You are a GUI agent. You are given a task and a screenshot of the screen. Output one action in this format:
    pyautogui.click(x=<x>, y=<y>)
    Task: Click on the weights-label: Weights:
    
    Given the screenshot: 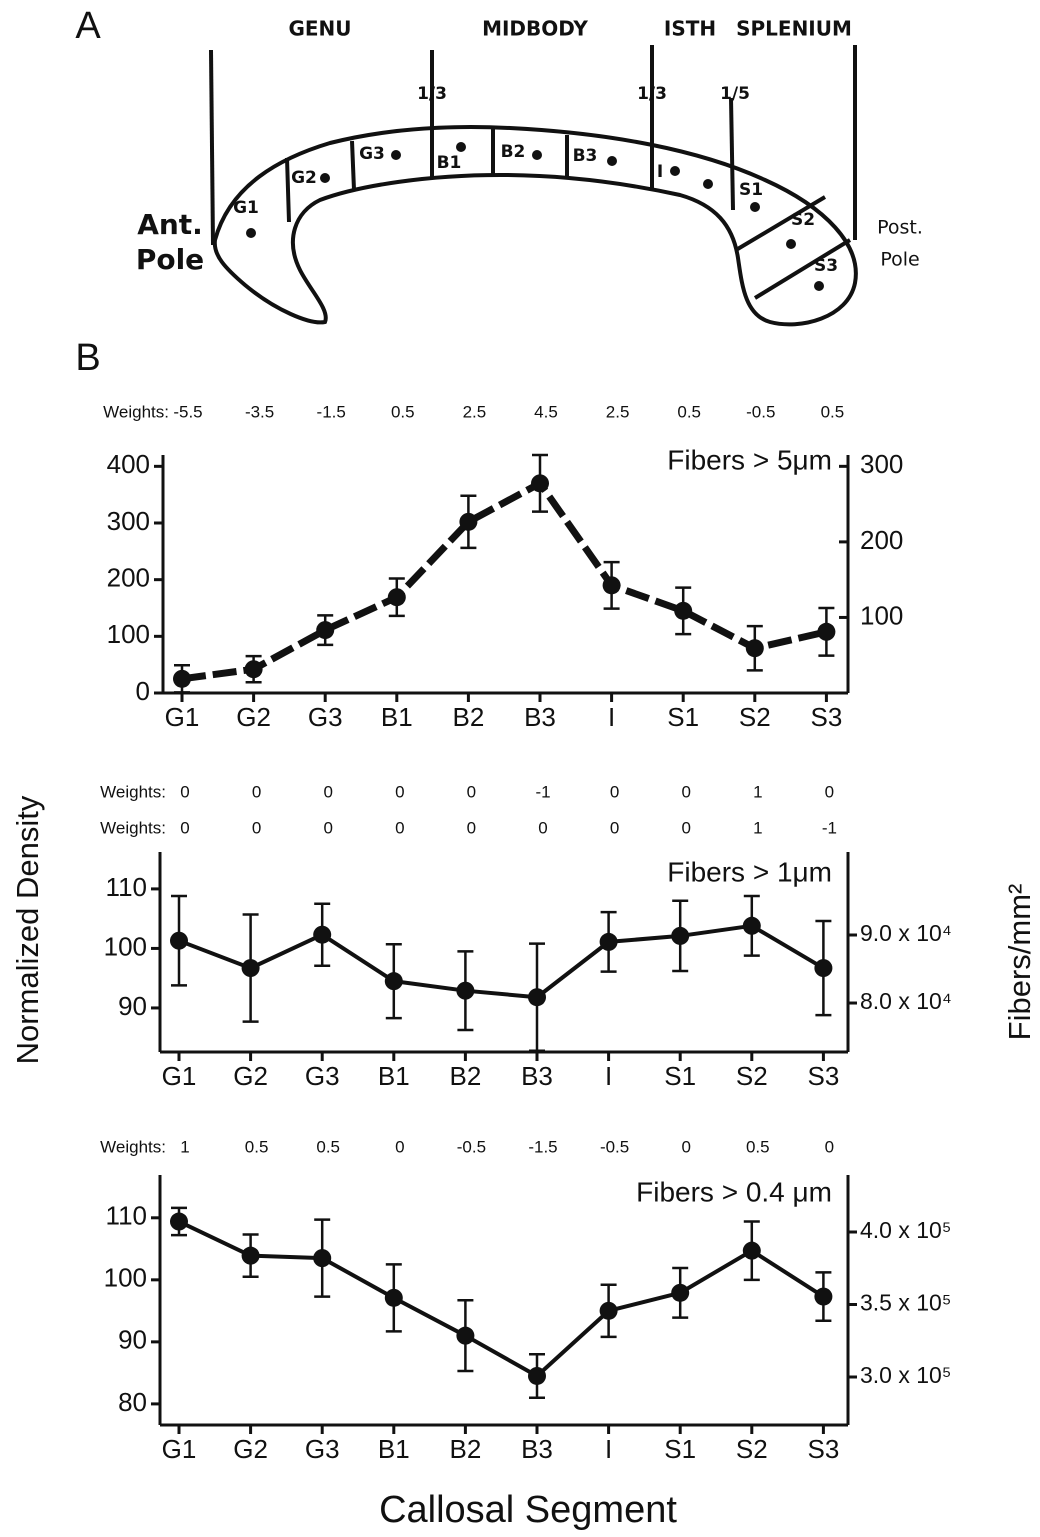 What is the action you would take?
    pyautogui.click(x=133, y=1146)
    